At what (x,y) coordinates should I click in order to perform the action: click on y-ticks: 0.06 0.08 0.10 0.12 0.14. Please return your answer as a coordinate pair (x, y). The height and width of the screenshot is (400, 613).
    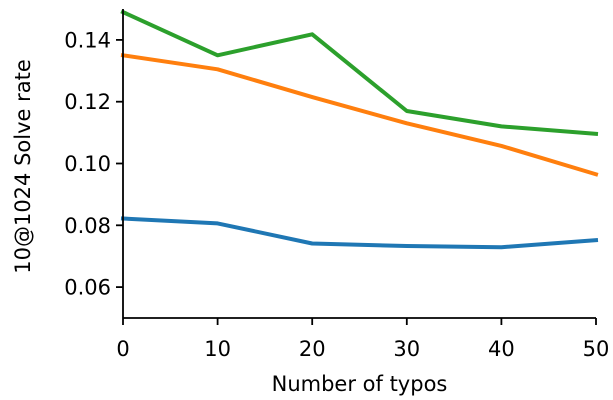
    Looking at the image, I should click on (93, 164).